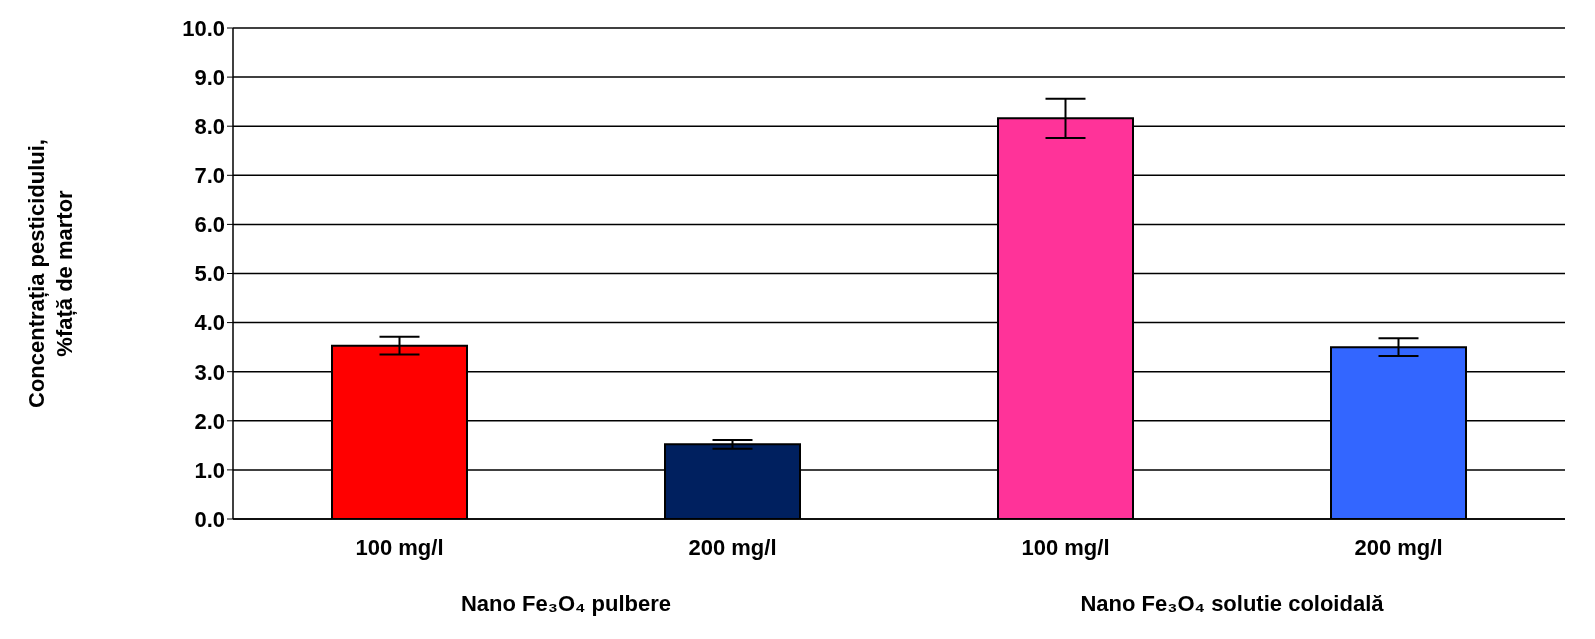  I want to click on y-tick-label: 5.0, so click(209, 274).